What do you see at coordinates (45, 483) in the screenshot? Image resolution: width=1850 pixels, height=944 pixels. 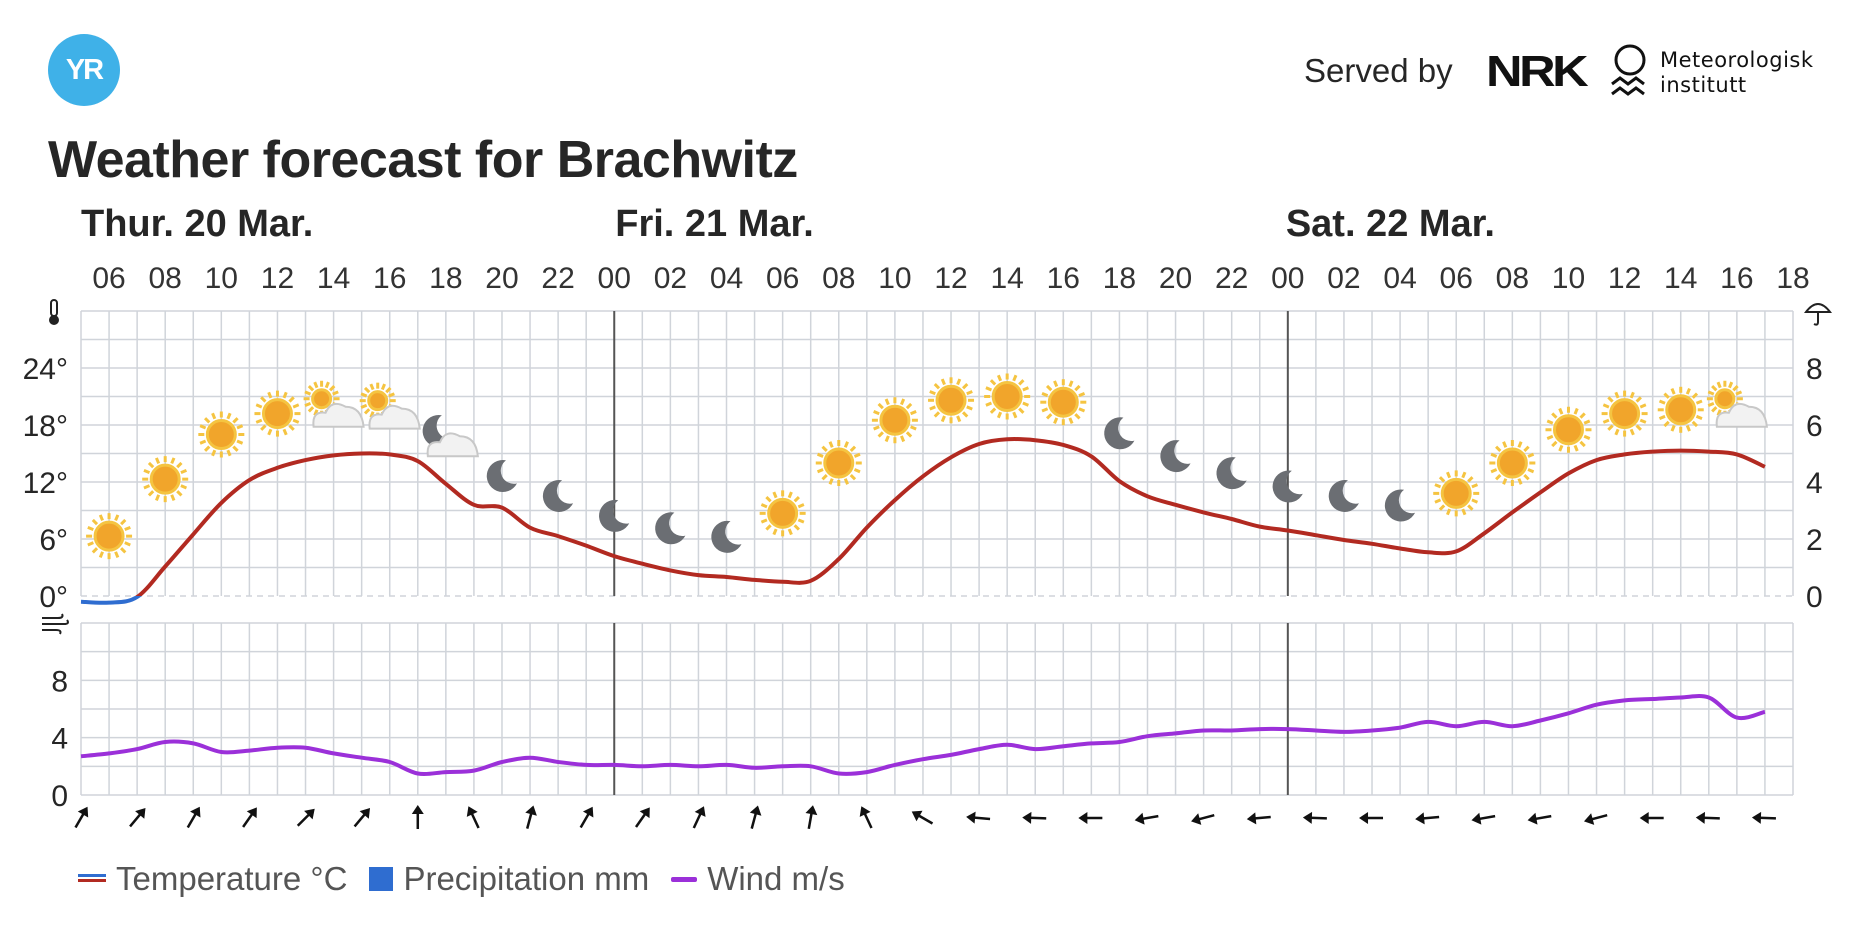 I see `y-tick-label-temperature: 12°` at bounding box center [45, 483].